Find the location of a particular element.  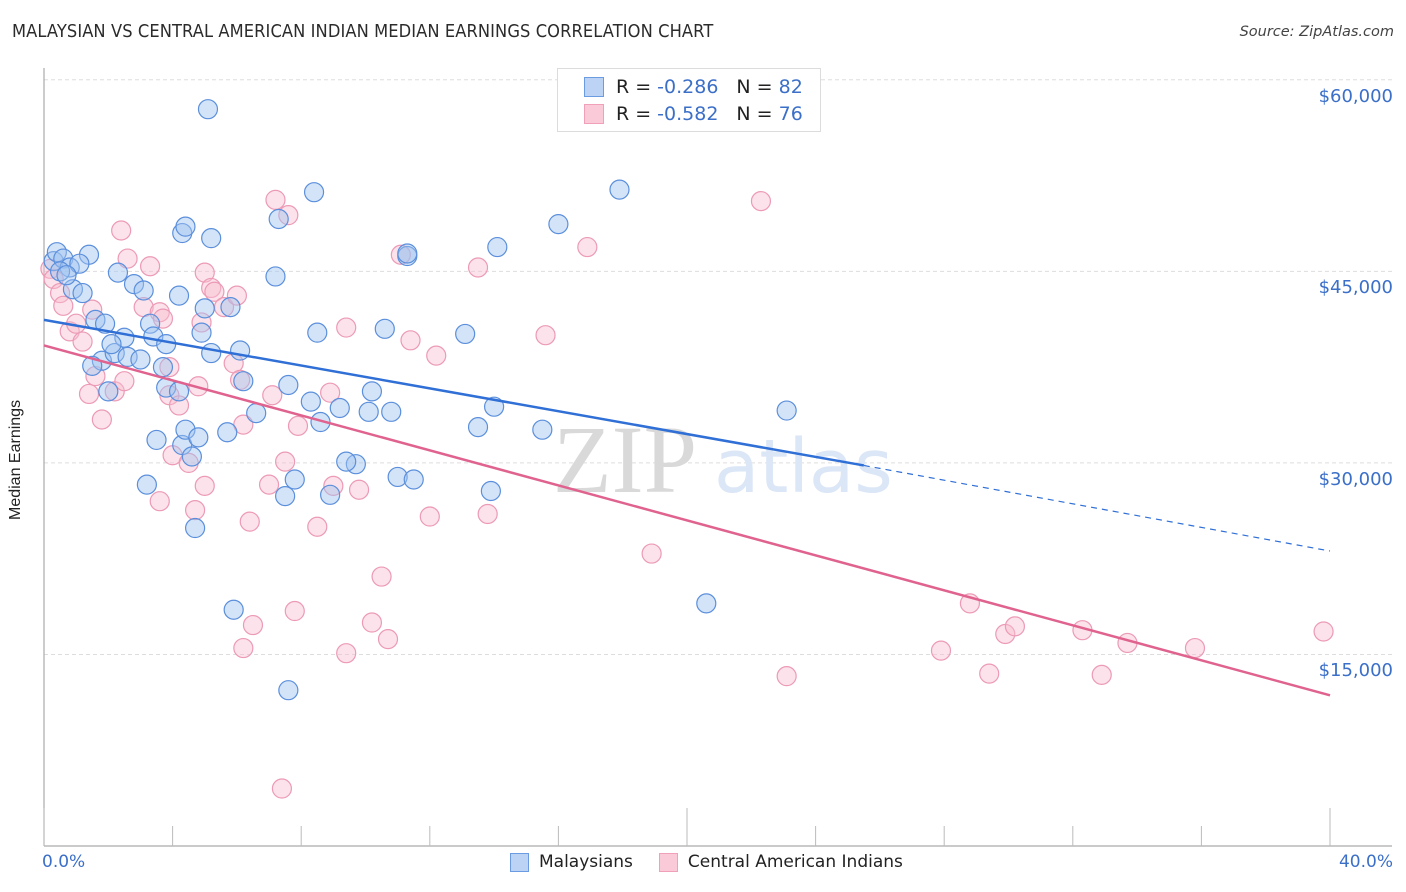

watermark-atlas: atlas is located at coordinates (803, 467).